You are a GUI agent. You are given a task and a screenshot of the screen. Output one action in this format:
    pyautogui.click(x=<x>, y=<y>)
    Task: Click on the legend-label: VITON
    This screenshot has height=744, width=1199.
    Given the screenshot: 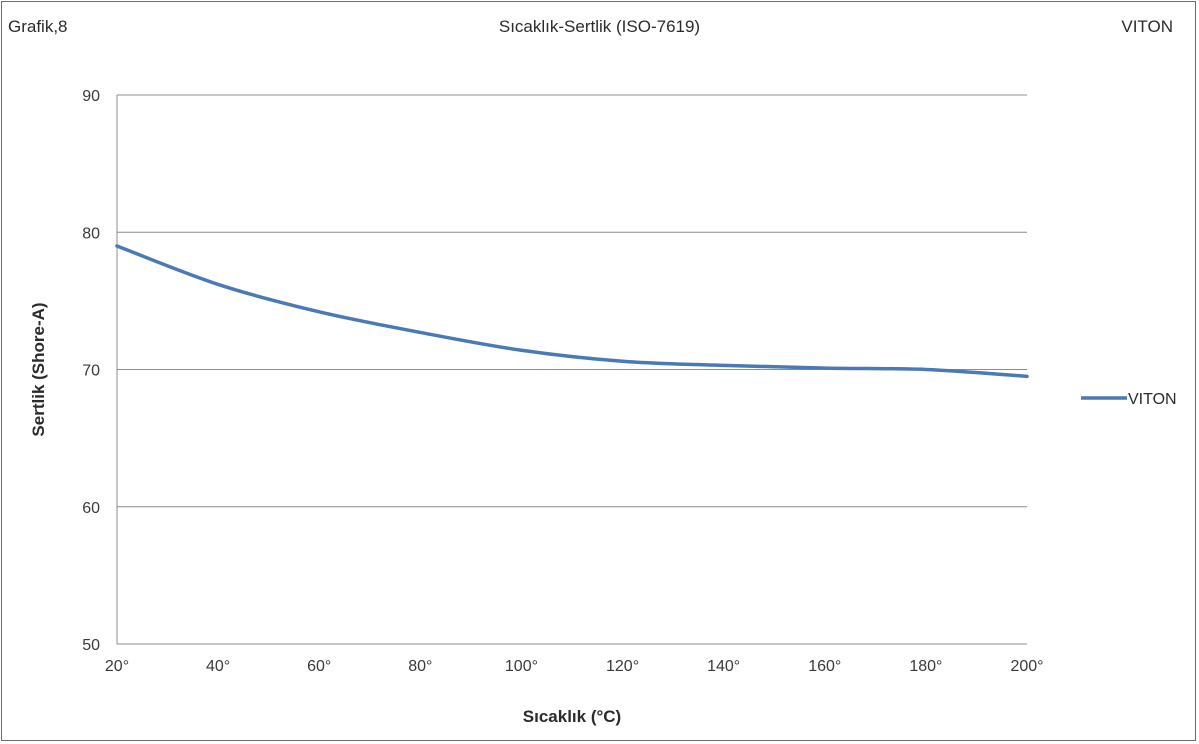 What is the action you would take?
    pyautogui.click(x=1152, y=399)
    